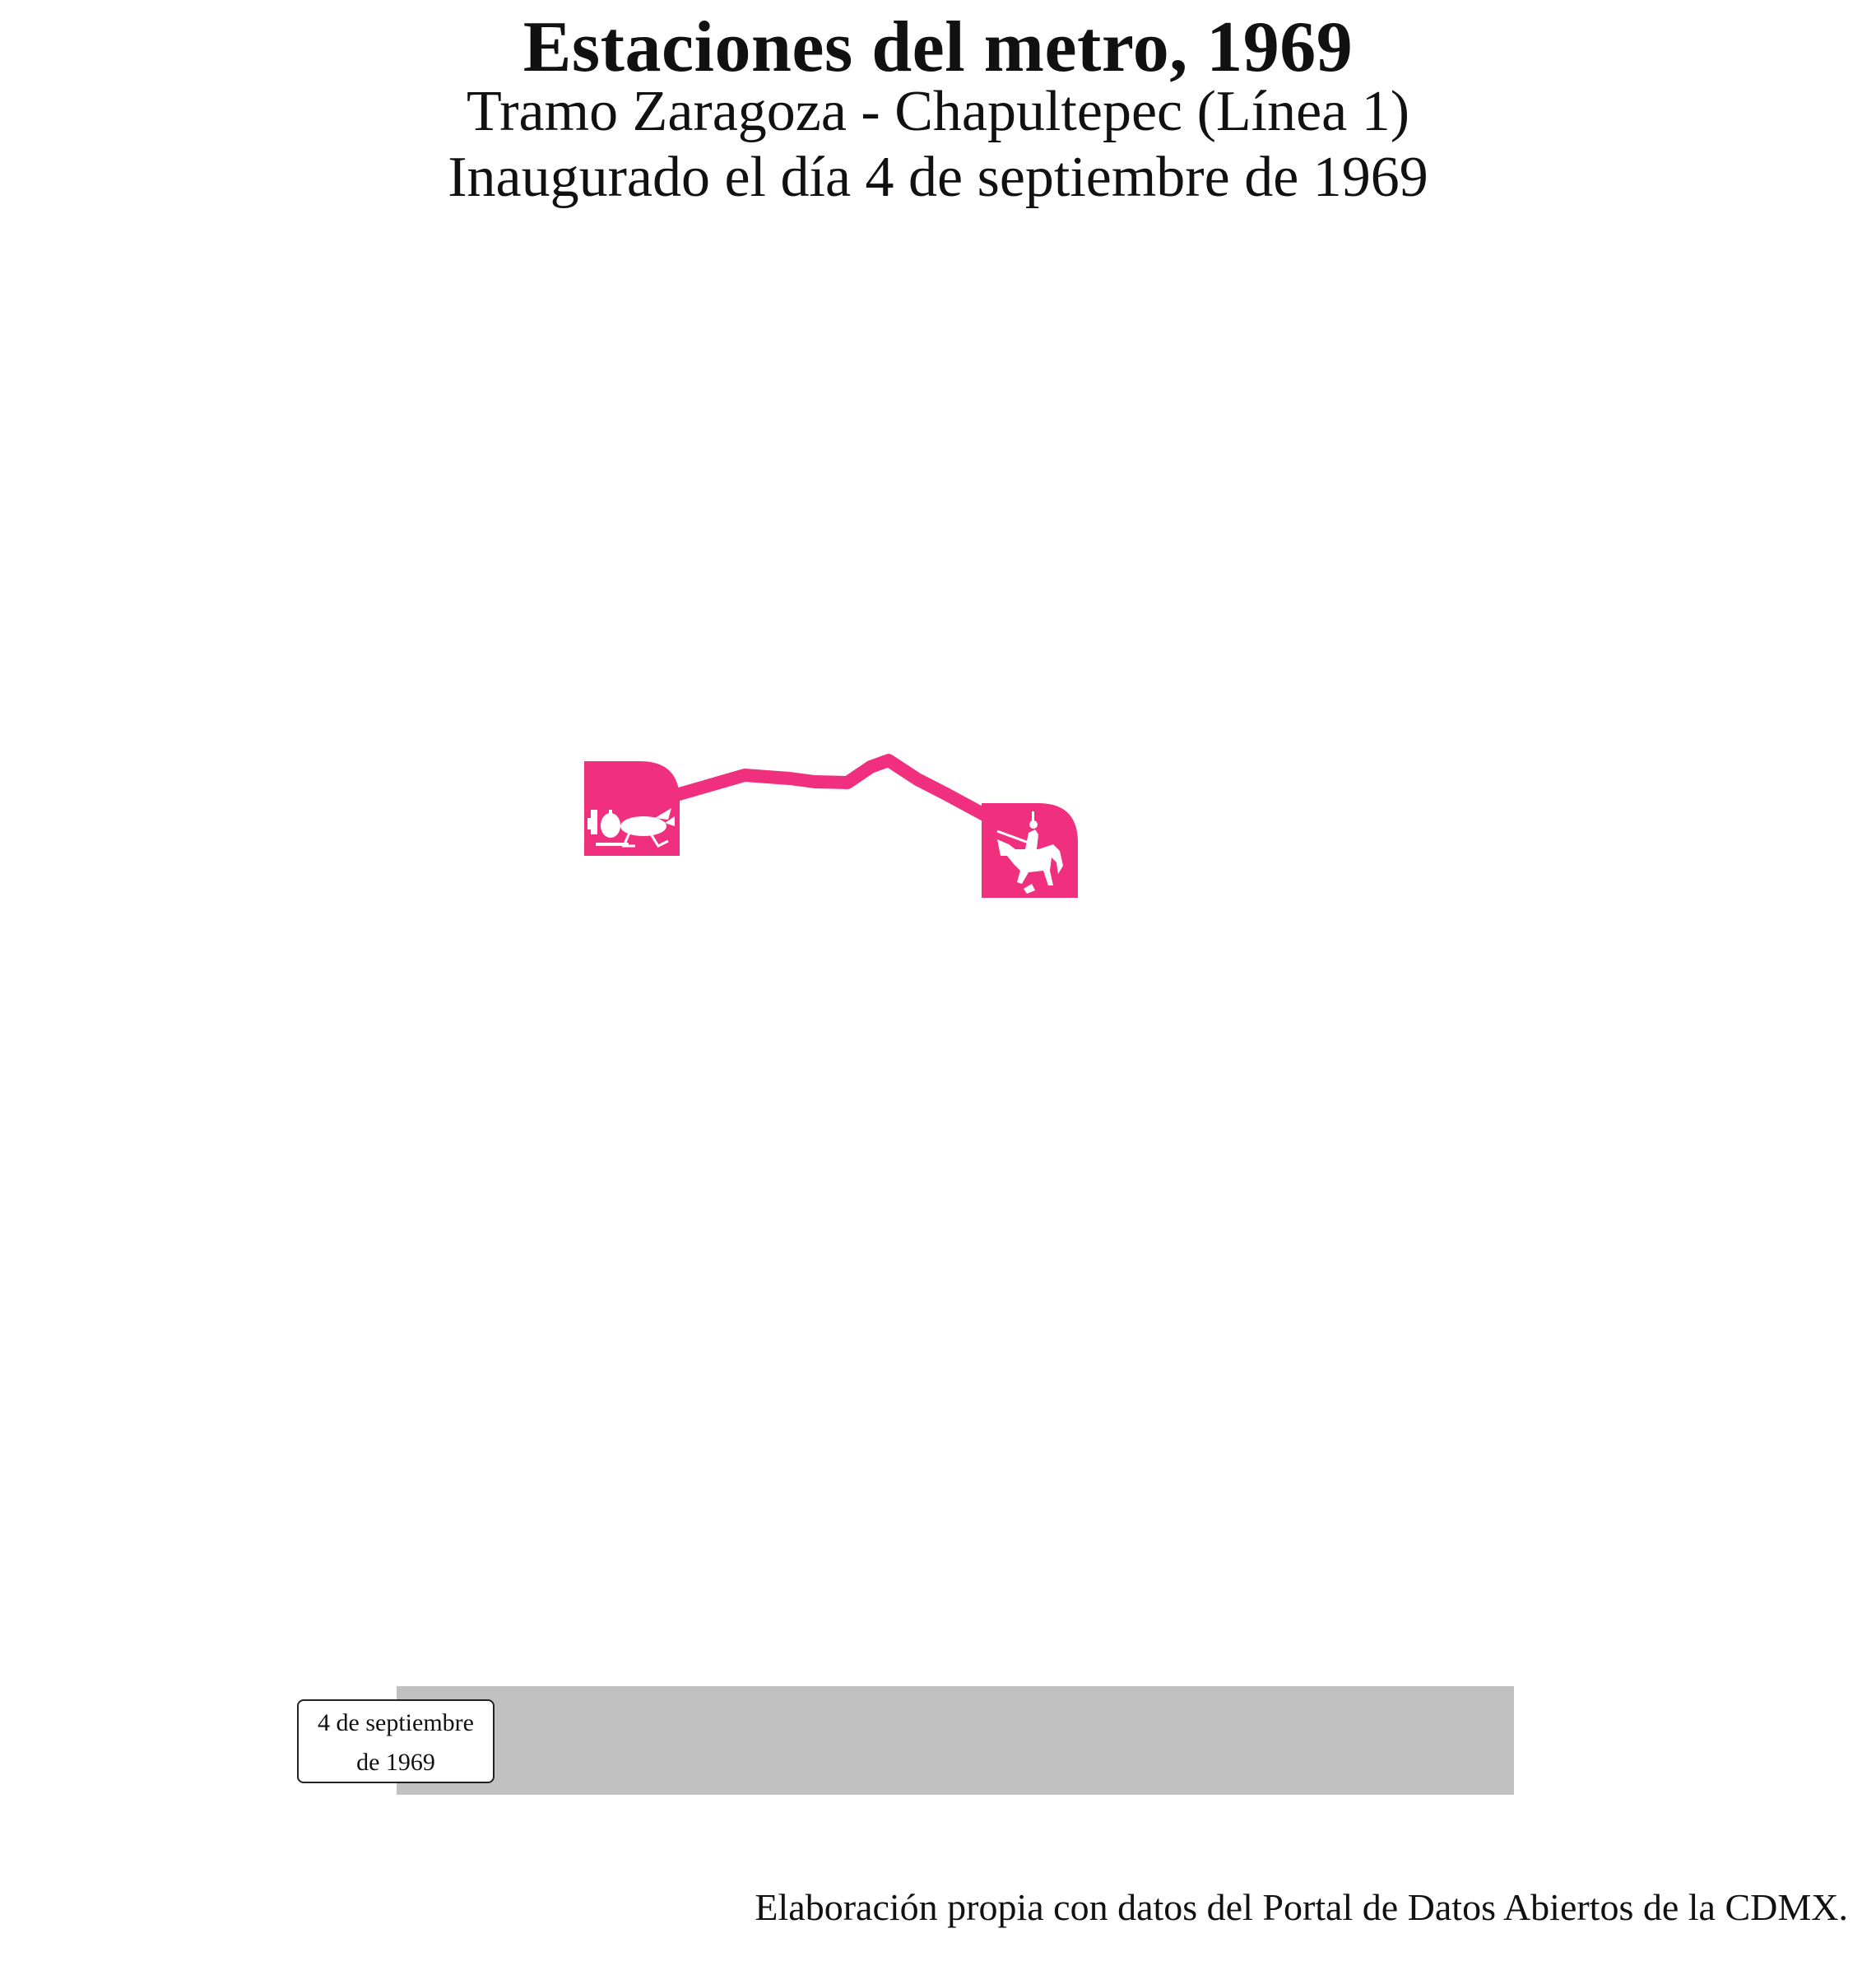 This screenshot has width=1876, height=1975. Describe the element at coordinates (632, 808) in the screenshot. I see `locust-on-cactus-station-icon` at that location.